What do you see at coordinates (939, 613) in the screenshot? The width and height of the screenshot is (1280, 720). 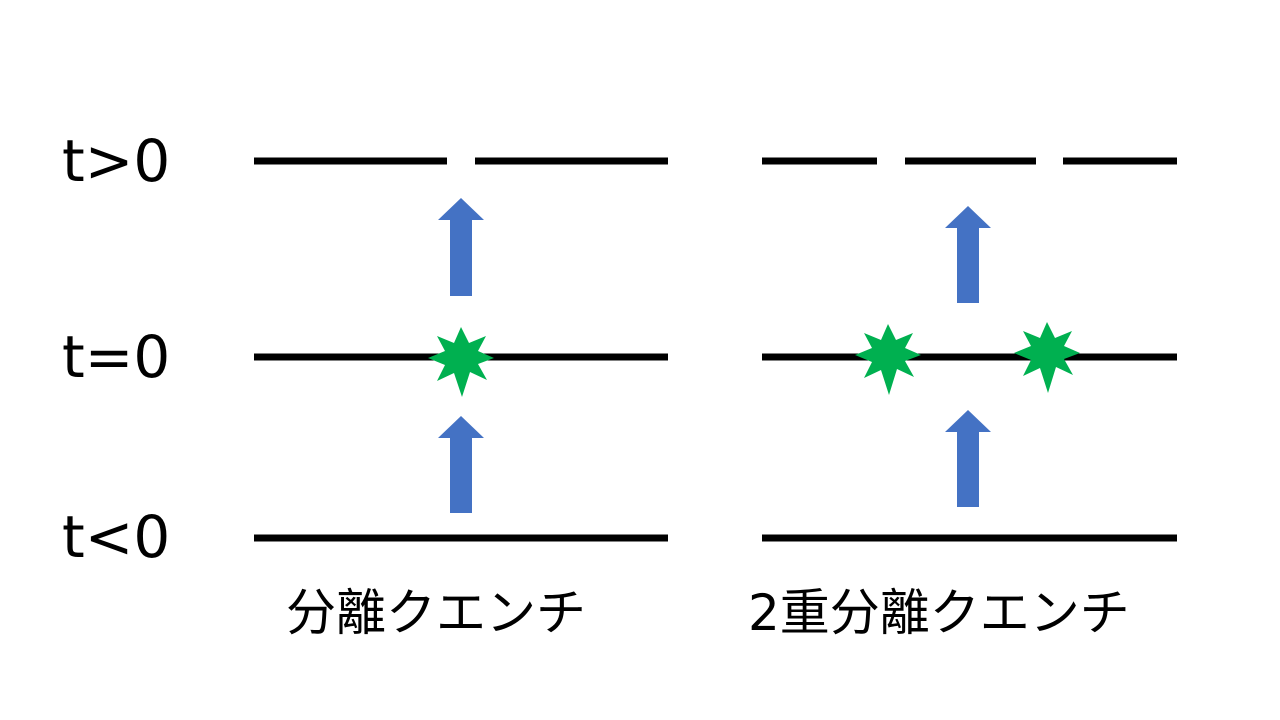 I see `caption-double-quench: 2重分離クエンチ` at bounding box center [939, 613].